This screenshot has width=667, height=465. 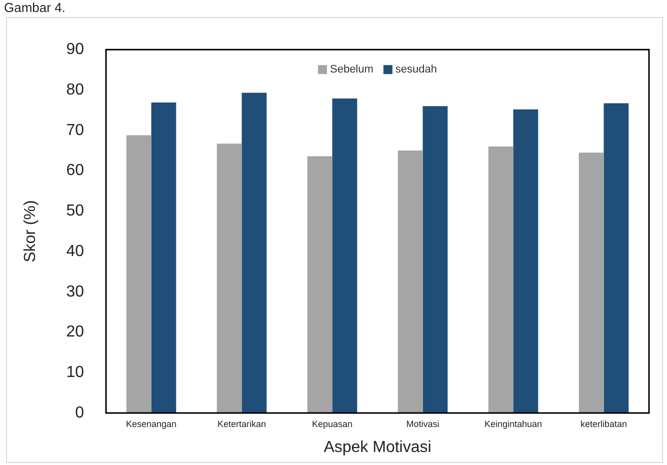 What do you see at coordinates (332, 423) in the screenshot?
I see `x-tick-label: Kepuasan` at bounding box center [332, 423].